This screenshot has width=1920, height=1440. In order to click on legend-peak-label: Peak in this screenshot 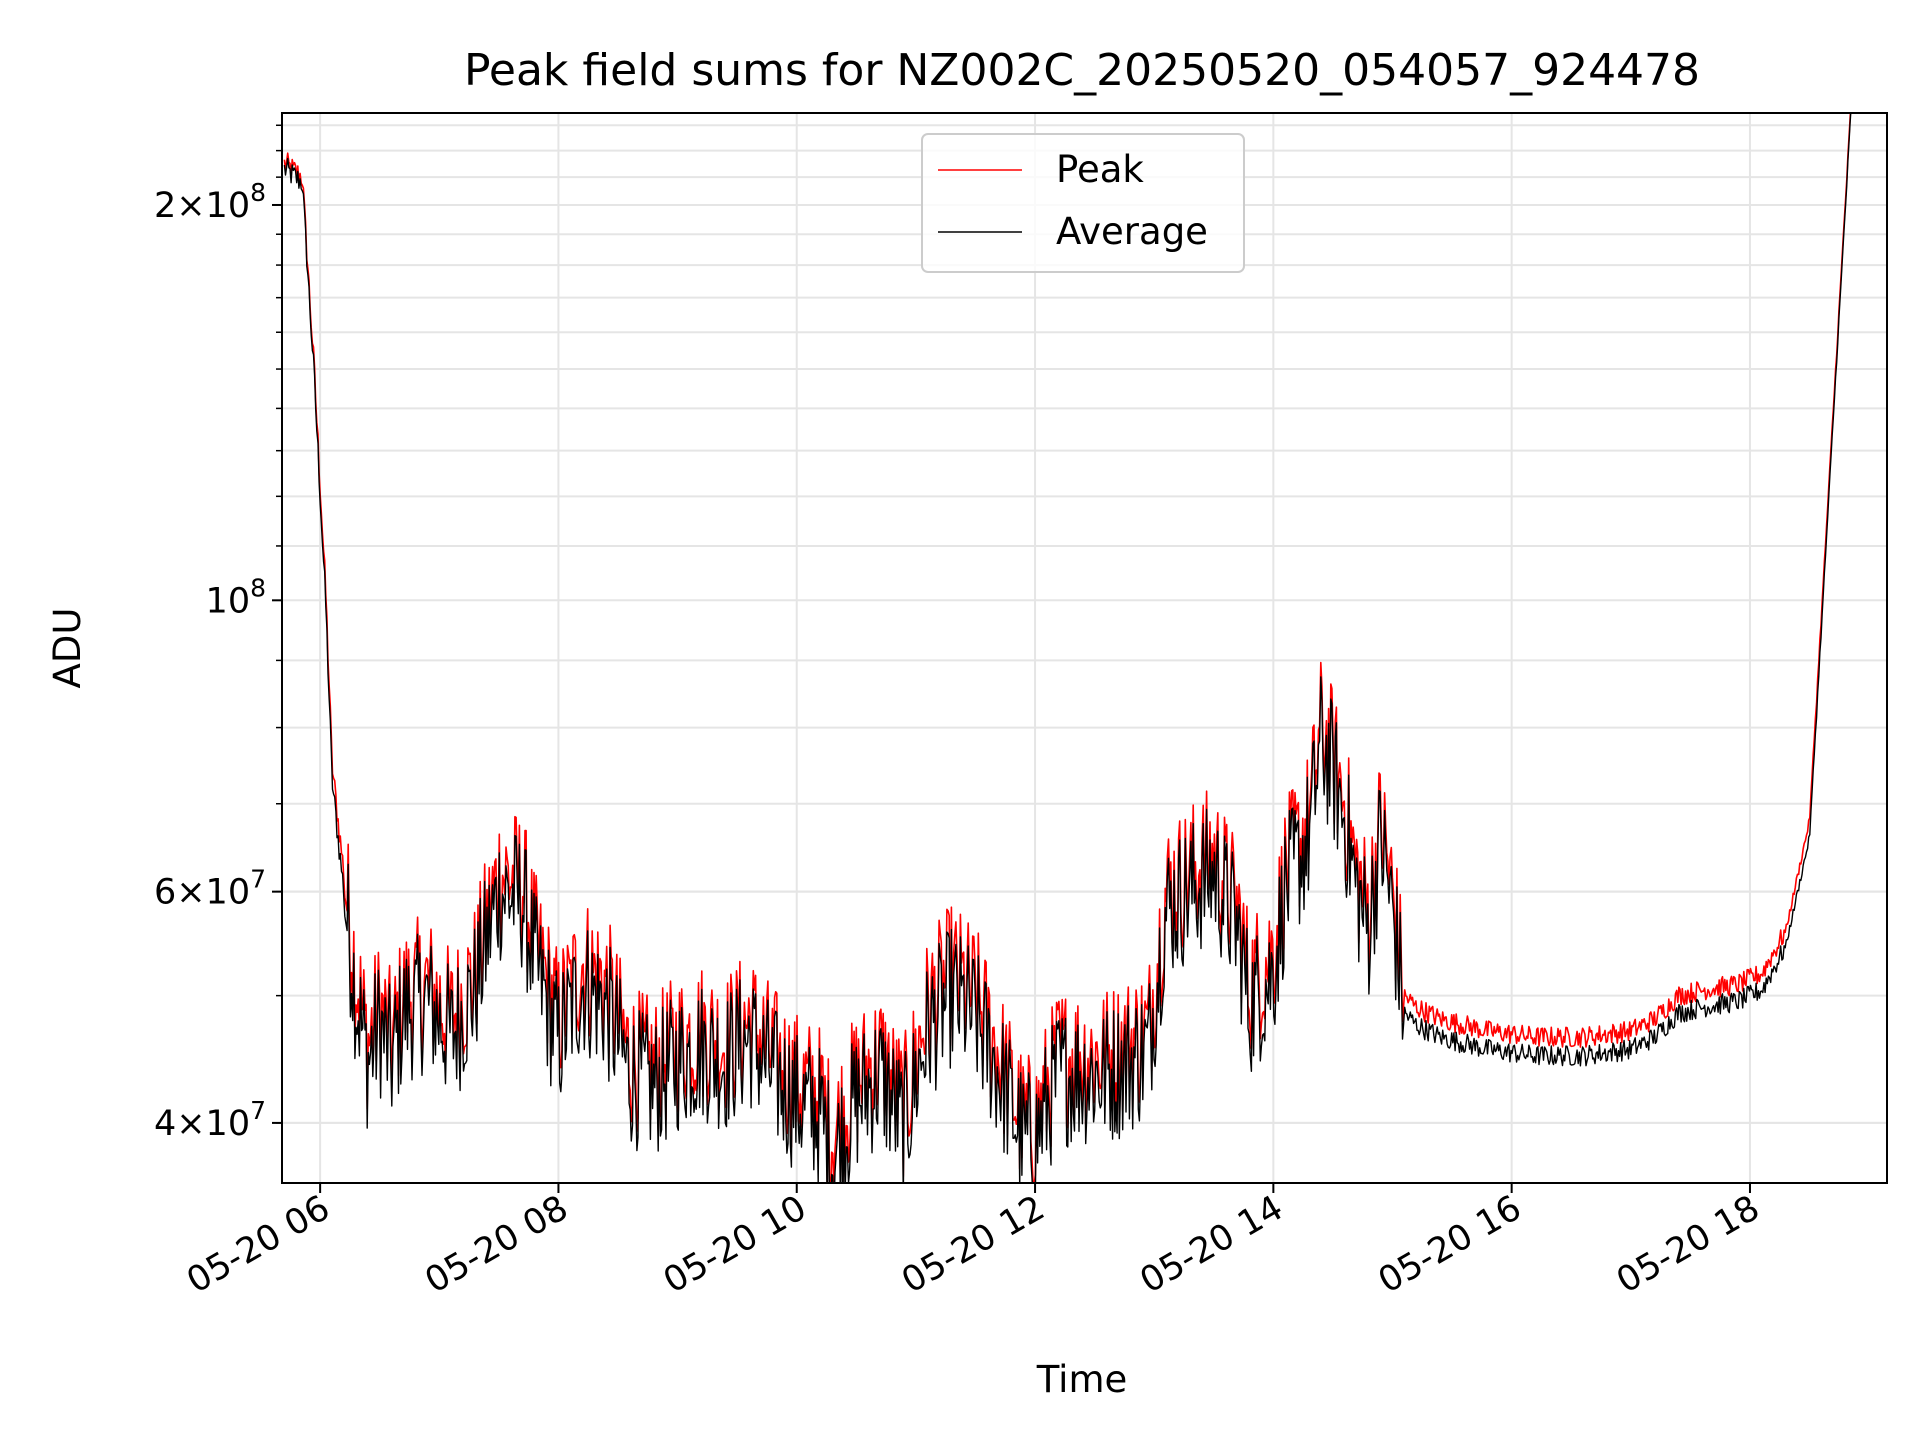, I will do `click(1100, 169)`.